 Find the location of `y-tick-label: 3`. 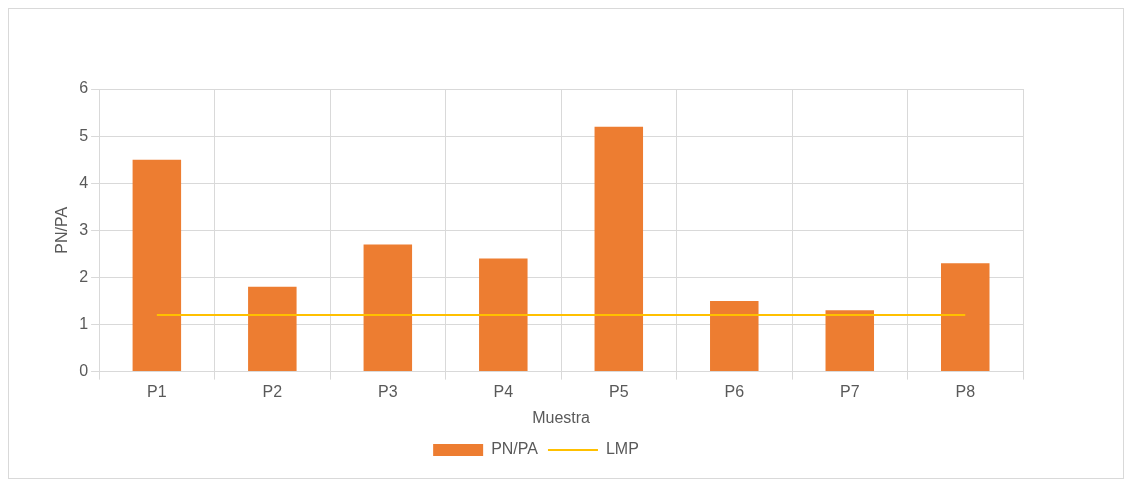

y-tick-label: 3 is located at coordinates (84, 229).